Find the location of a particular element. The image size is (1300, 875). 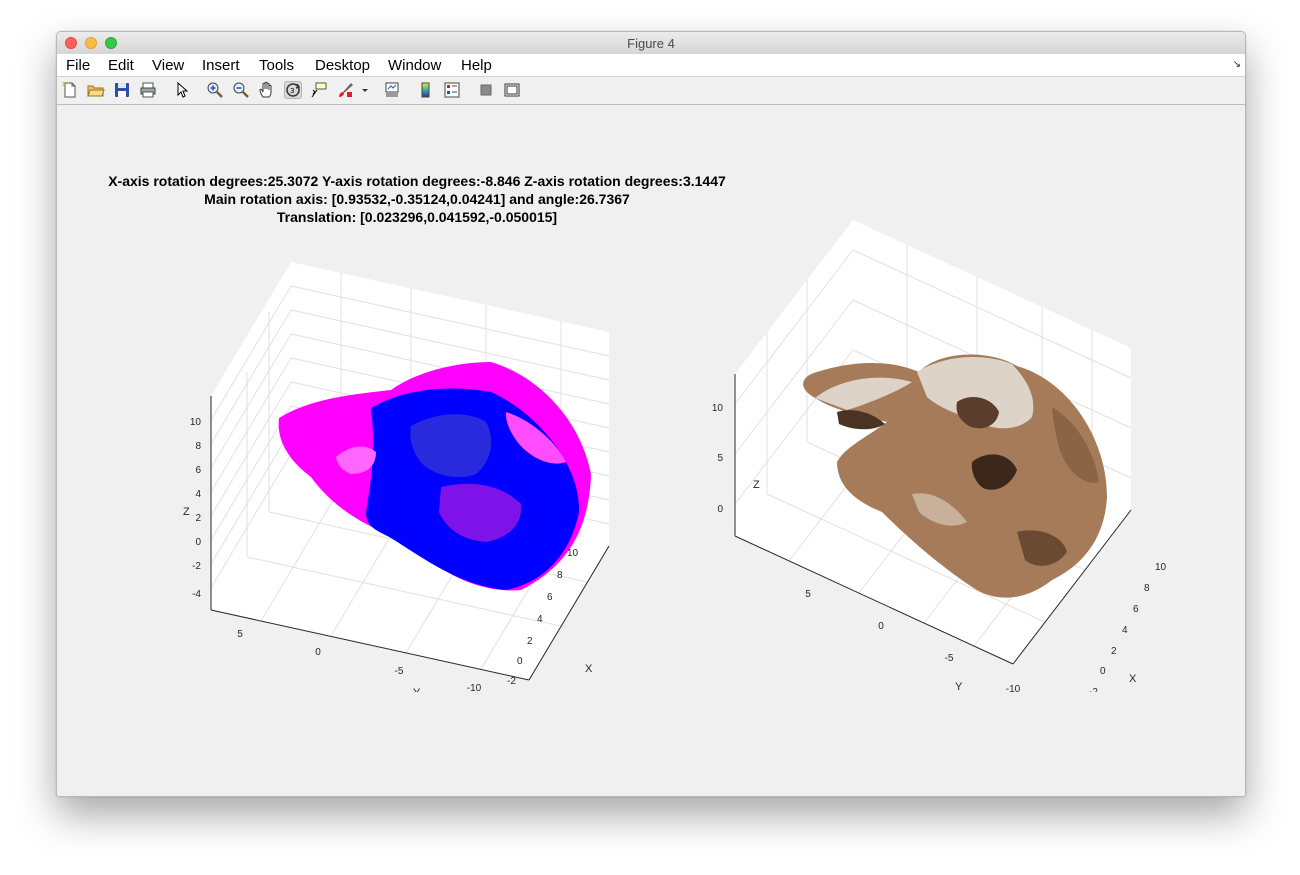

right-x-tick-label: 0 is located at coordinates (1103, 671).